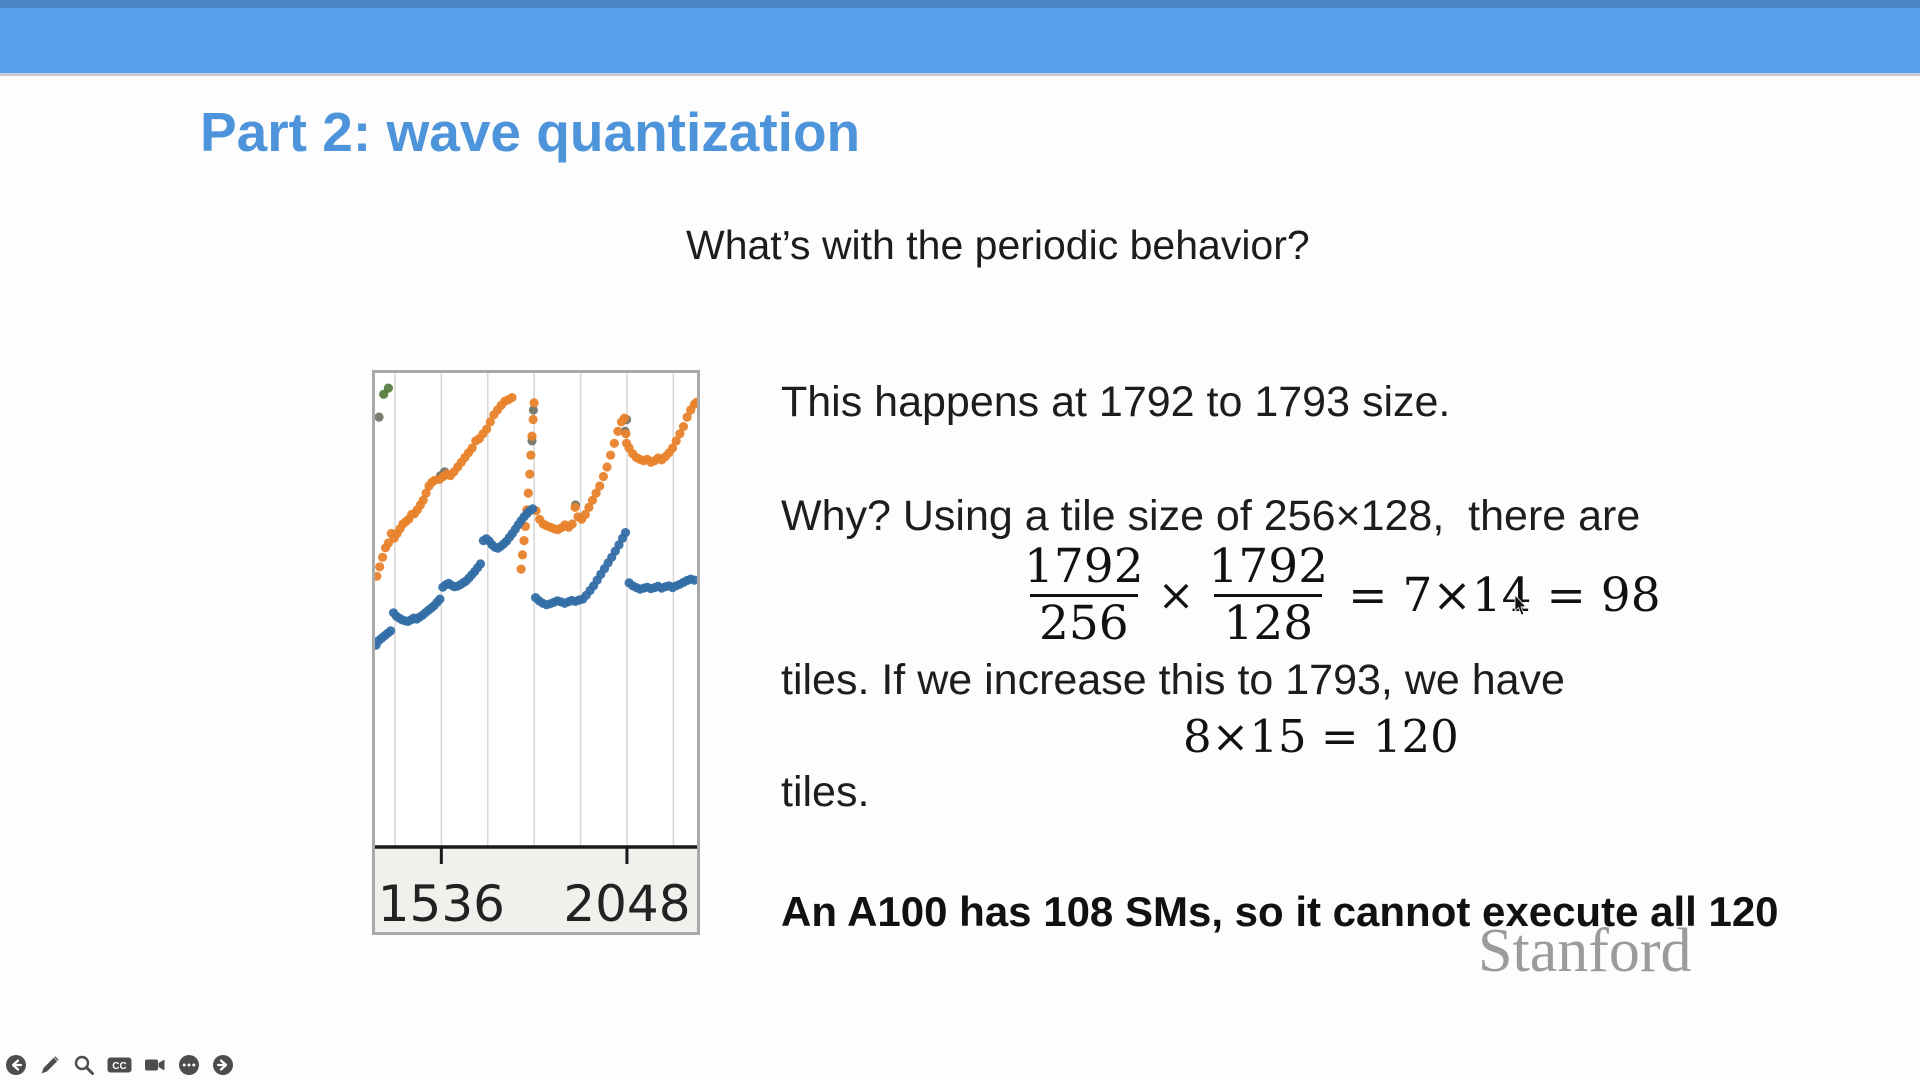 The height and width of the screenshot is (1080, 1920). I want to click on fraction-denominator: 256, so click(1083, 621).